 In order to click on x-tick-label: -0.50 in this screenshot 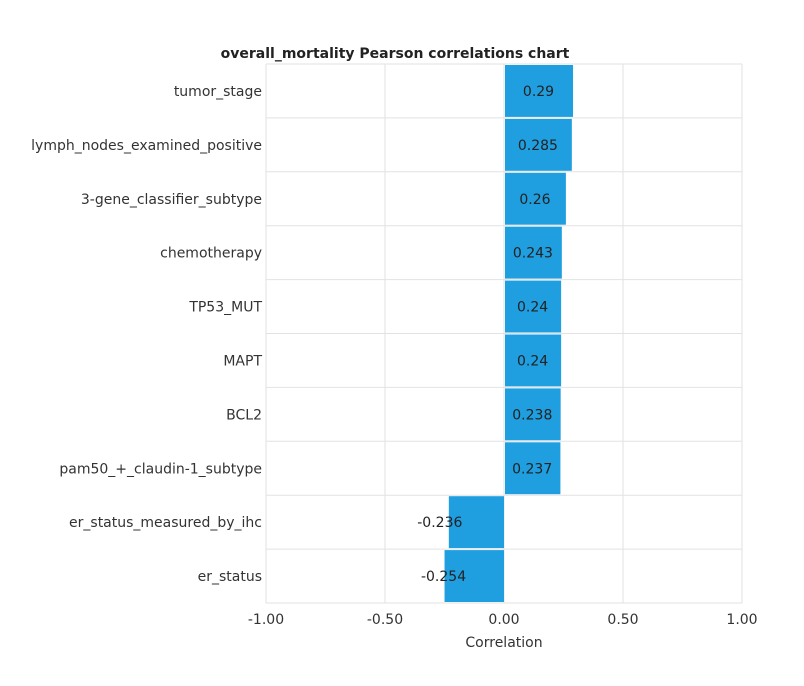, I will do `click(385, 620)`.